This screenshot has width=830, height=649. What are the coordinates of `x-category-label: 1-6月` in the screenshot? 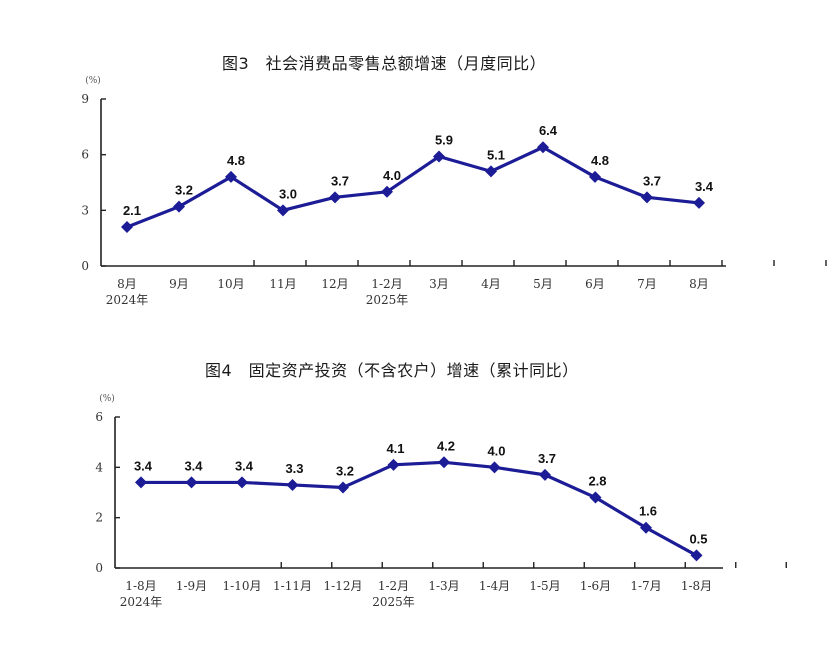 It's located at (595, 586).